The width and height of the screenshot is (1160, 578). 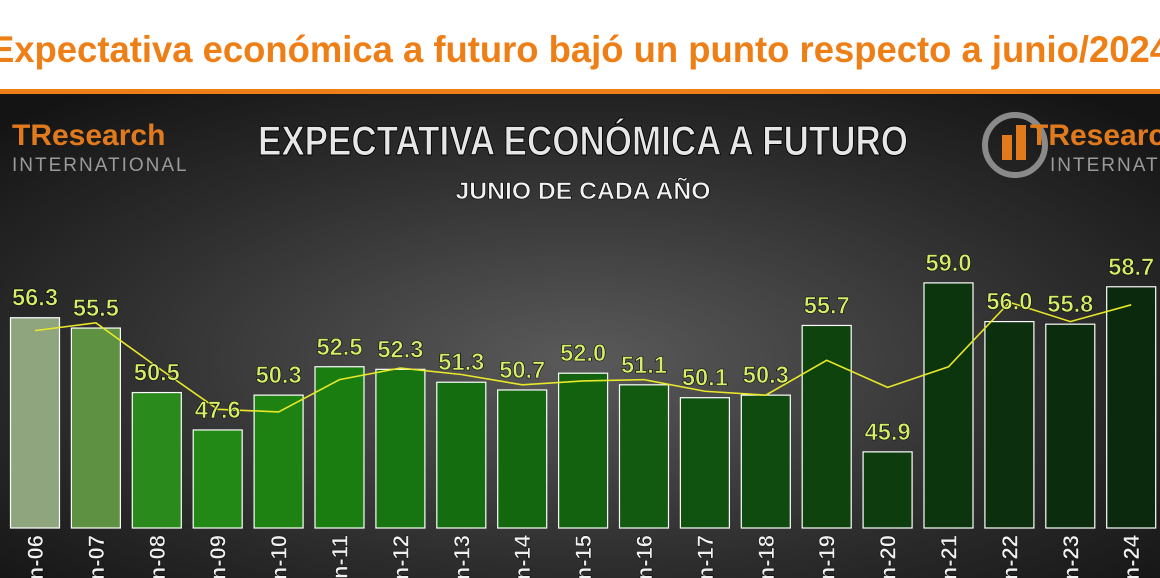 I want to click on data-label: 56.0, so click(x=1009, y=302).